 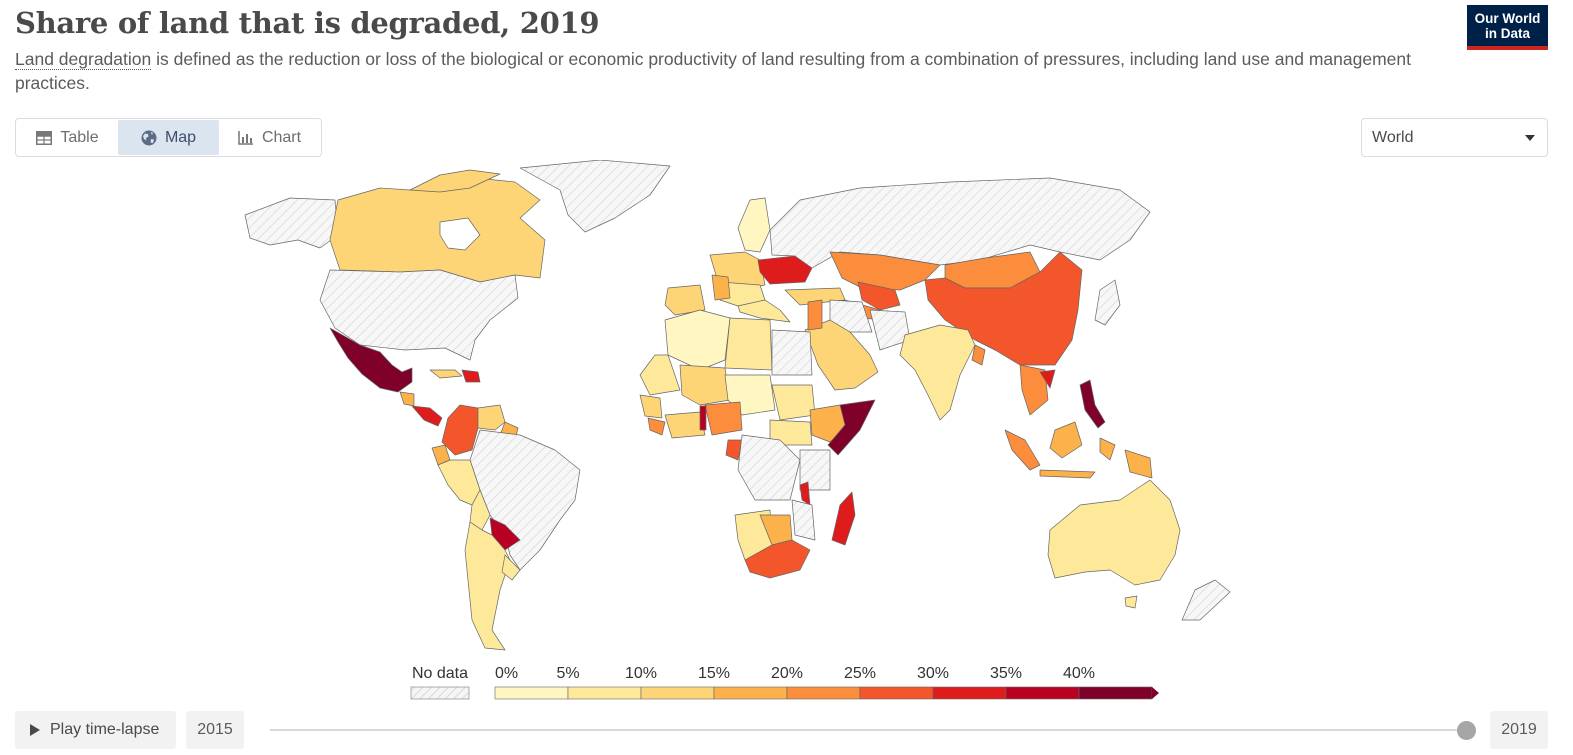 I want to click on map-greenland, so click(x=595, y=196).